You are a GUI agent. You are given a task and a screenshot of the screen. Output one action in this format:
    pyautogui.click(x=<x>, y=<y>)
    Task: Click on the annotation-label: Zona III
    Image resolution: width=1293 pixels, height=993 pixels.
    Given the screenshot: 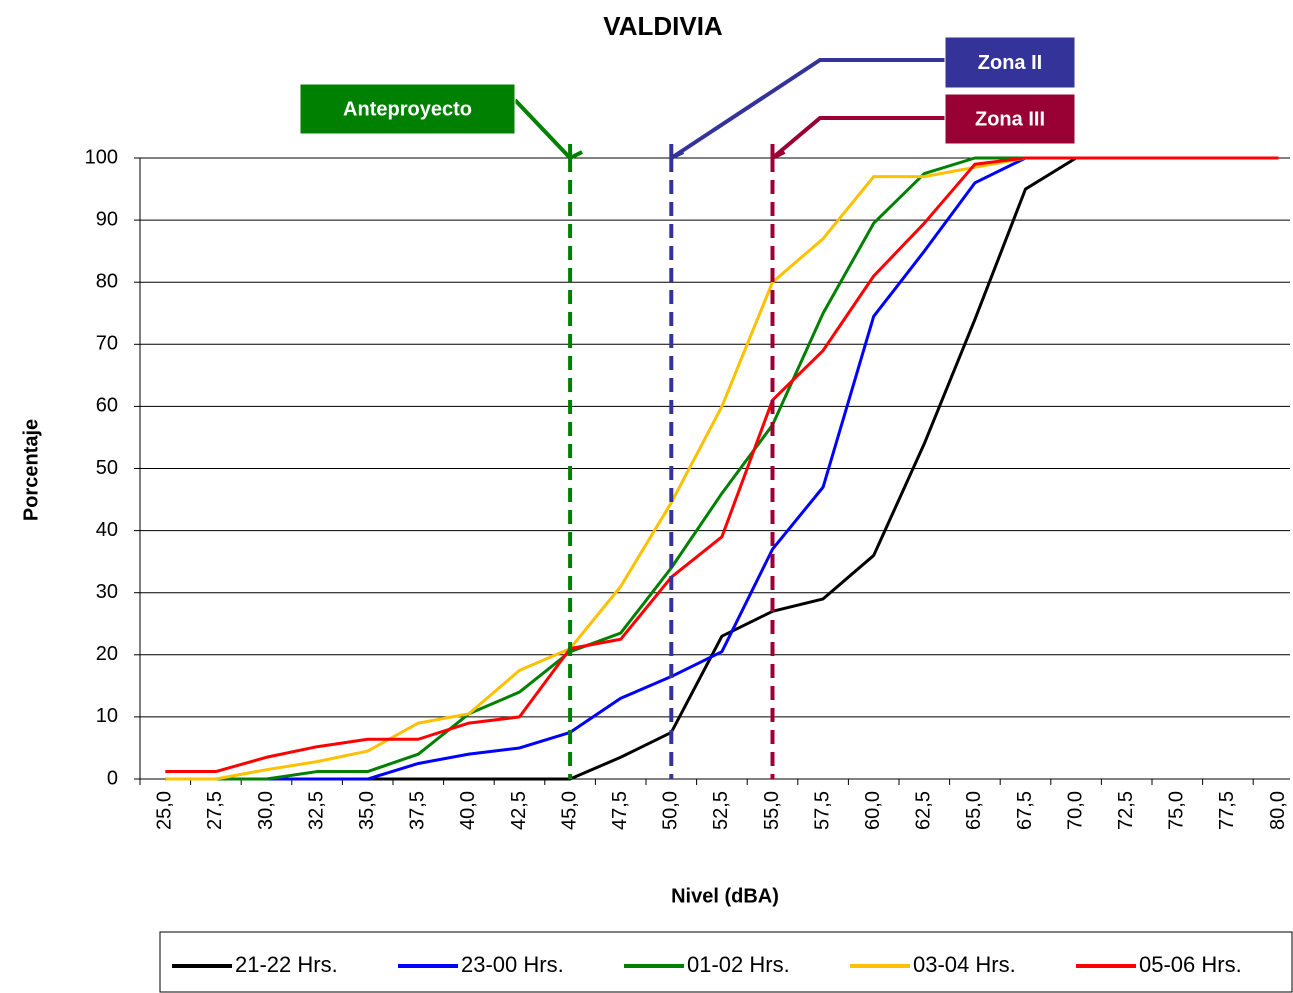 What is the action you would take?
    pyautogui.click(x=1010, y=119)
    